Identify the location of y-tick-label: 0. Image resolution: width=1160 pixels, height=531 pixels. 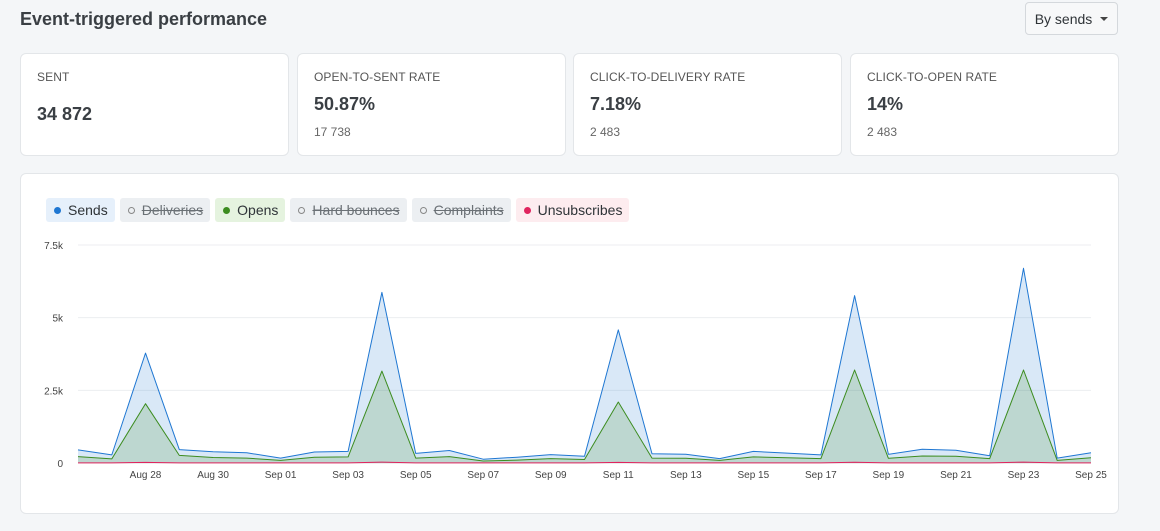
(60, 464).